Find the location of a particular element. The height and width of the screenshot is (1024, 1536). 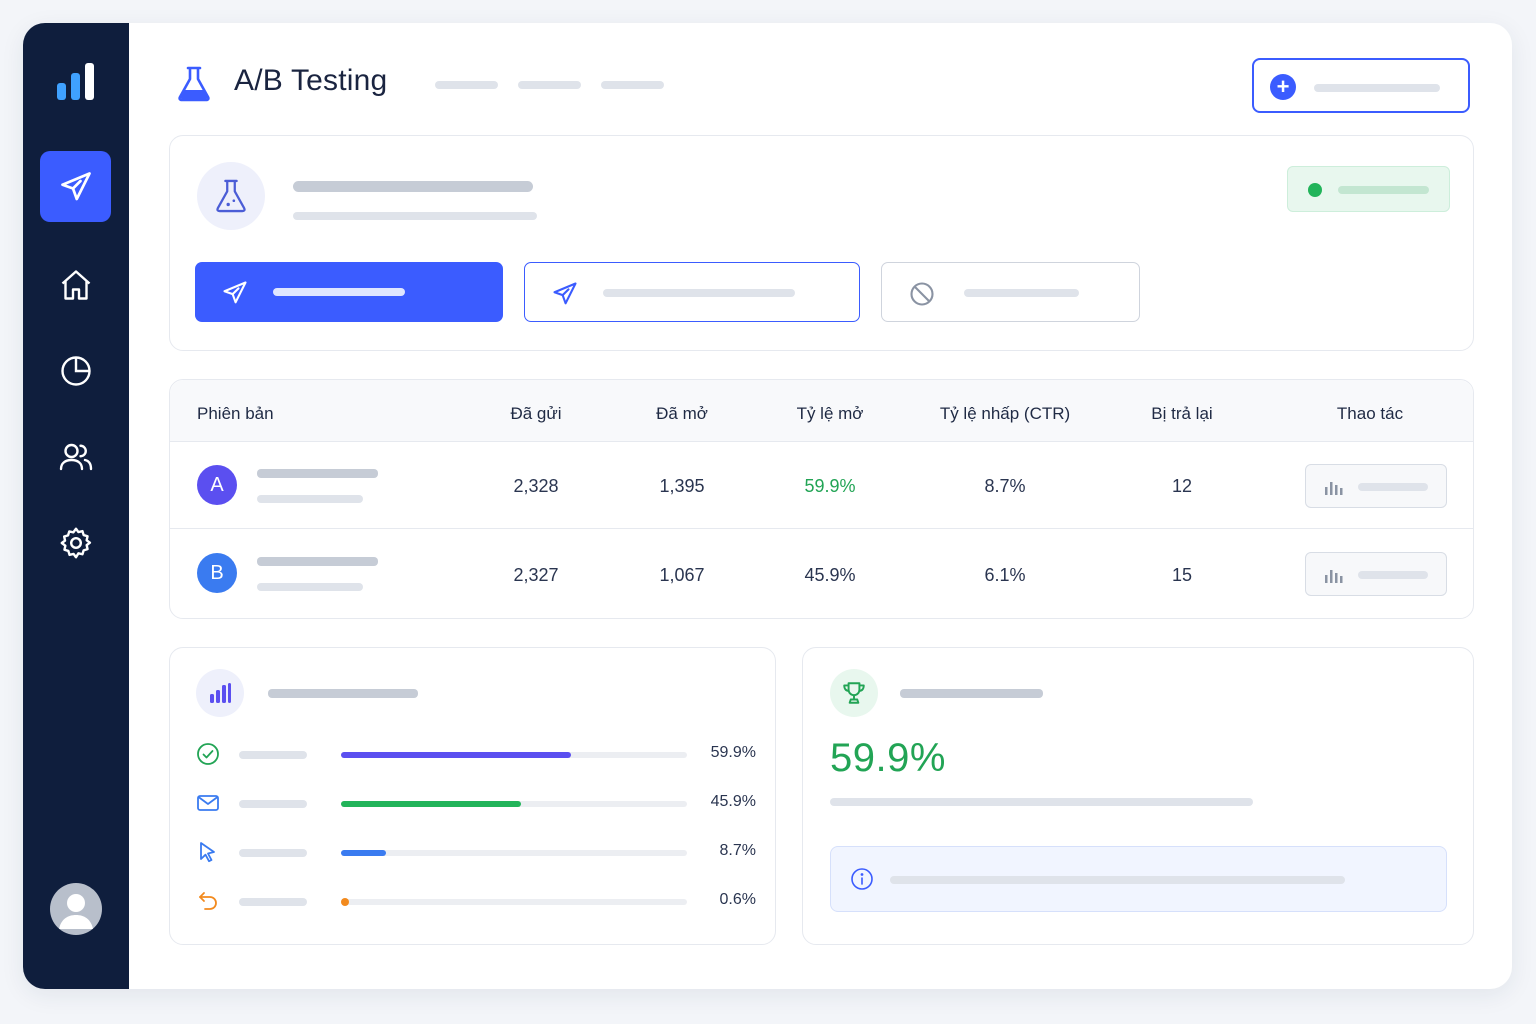

info-text-placeholder is located at coordinates (1117, 880).